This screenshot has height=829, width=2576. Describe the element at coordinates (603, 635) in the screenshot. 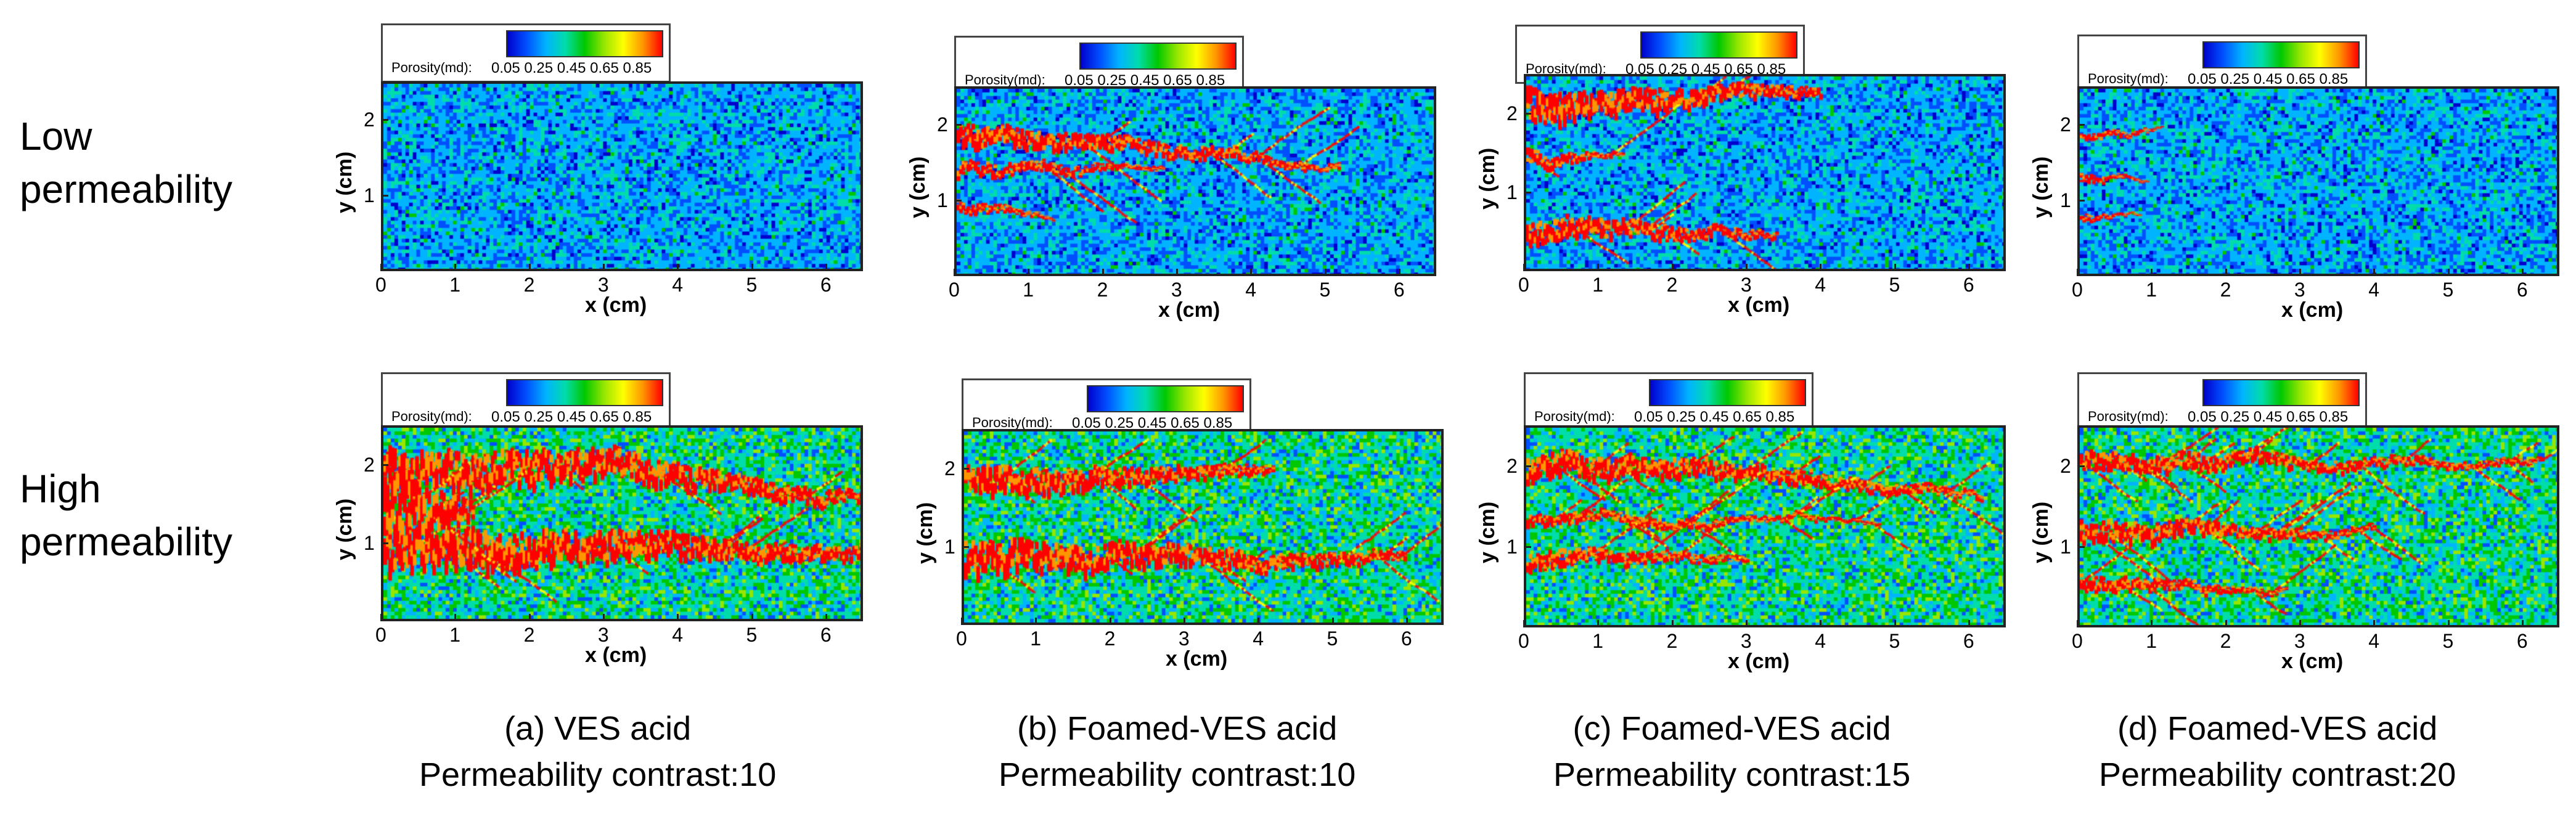

I see `x-tick-label: 3` at that location.